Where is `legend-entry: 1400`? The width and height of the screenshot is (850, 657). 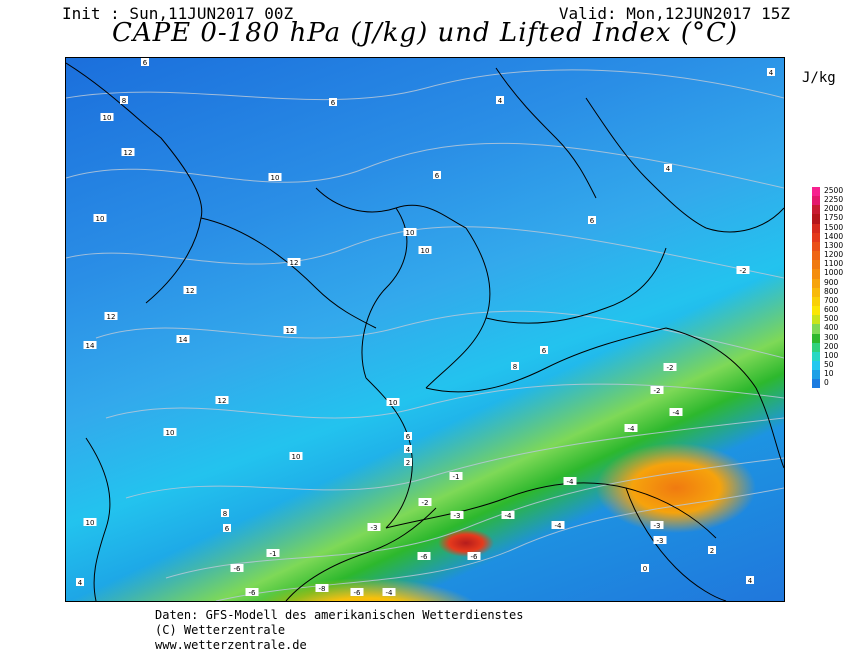
legend-entry: 1400 is located at coordinates (827, 237).